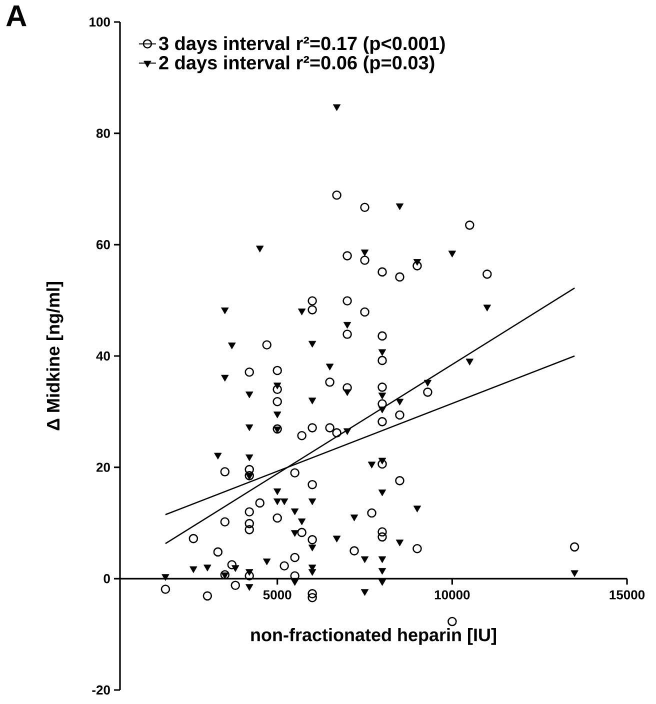  What do you see at coordinates (452, 595) in the screenshot?
I see `x-tick-label: 10000` at bounding box center [452, 595].